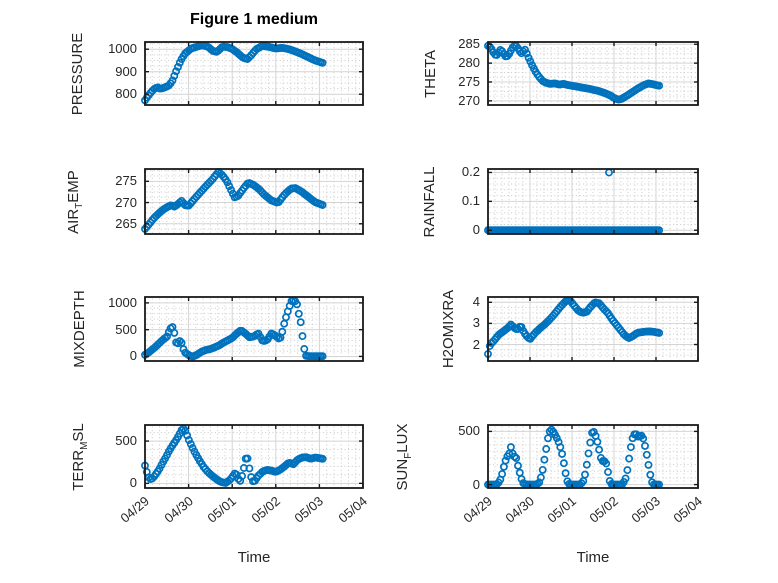 This screenshot has width=778, height=583. I want to click on y-axis-label-terr_m_sl: TERRMSL, so click(81, 456).